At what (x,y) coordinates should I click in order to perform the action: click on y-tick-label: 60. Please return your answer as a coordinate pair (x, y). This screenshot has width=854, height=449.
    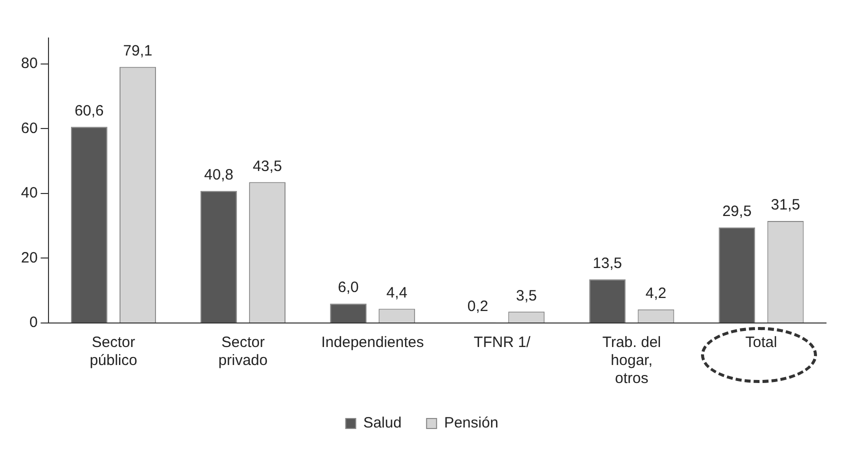
    Looking at the image, I should click on (29, 128).